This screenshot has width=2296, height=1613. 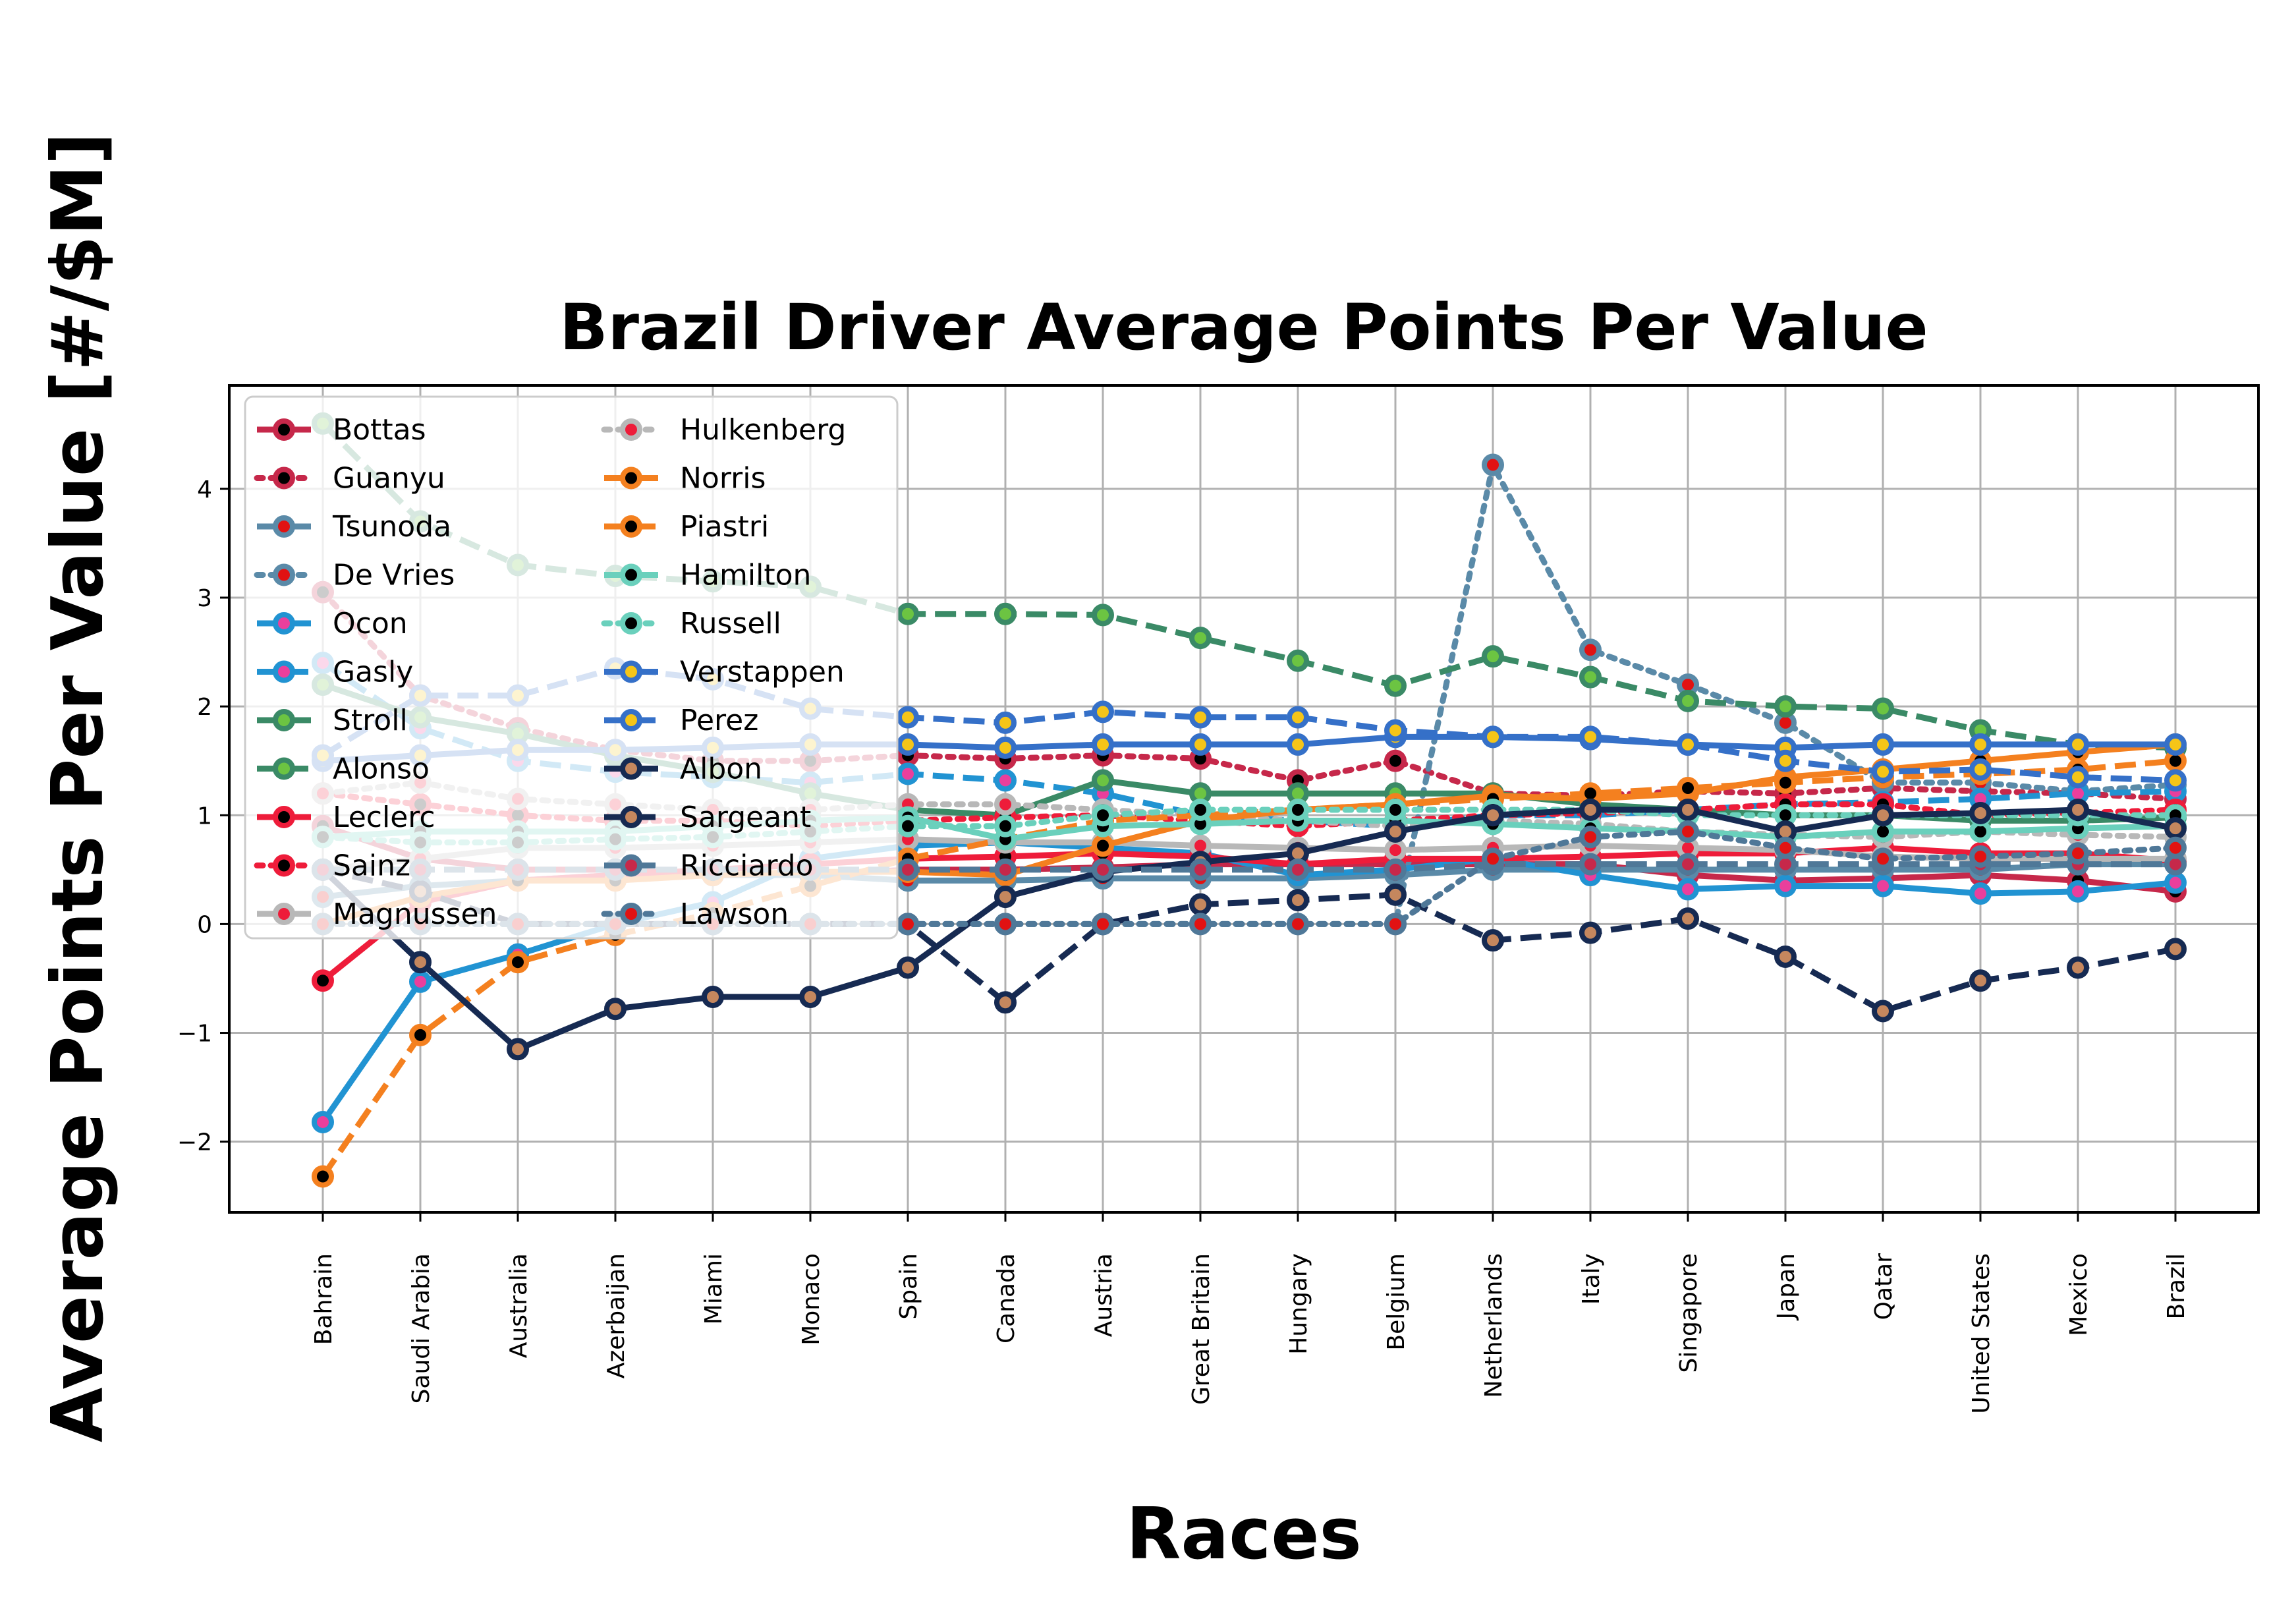 What do you see at coordinates (747, 866) in the screenshot?
I see `legend-label: Ricciardo` at bounding box center [747, 866].